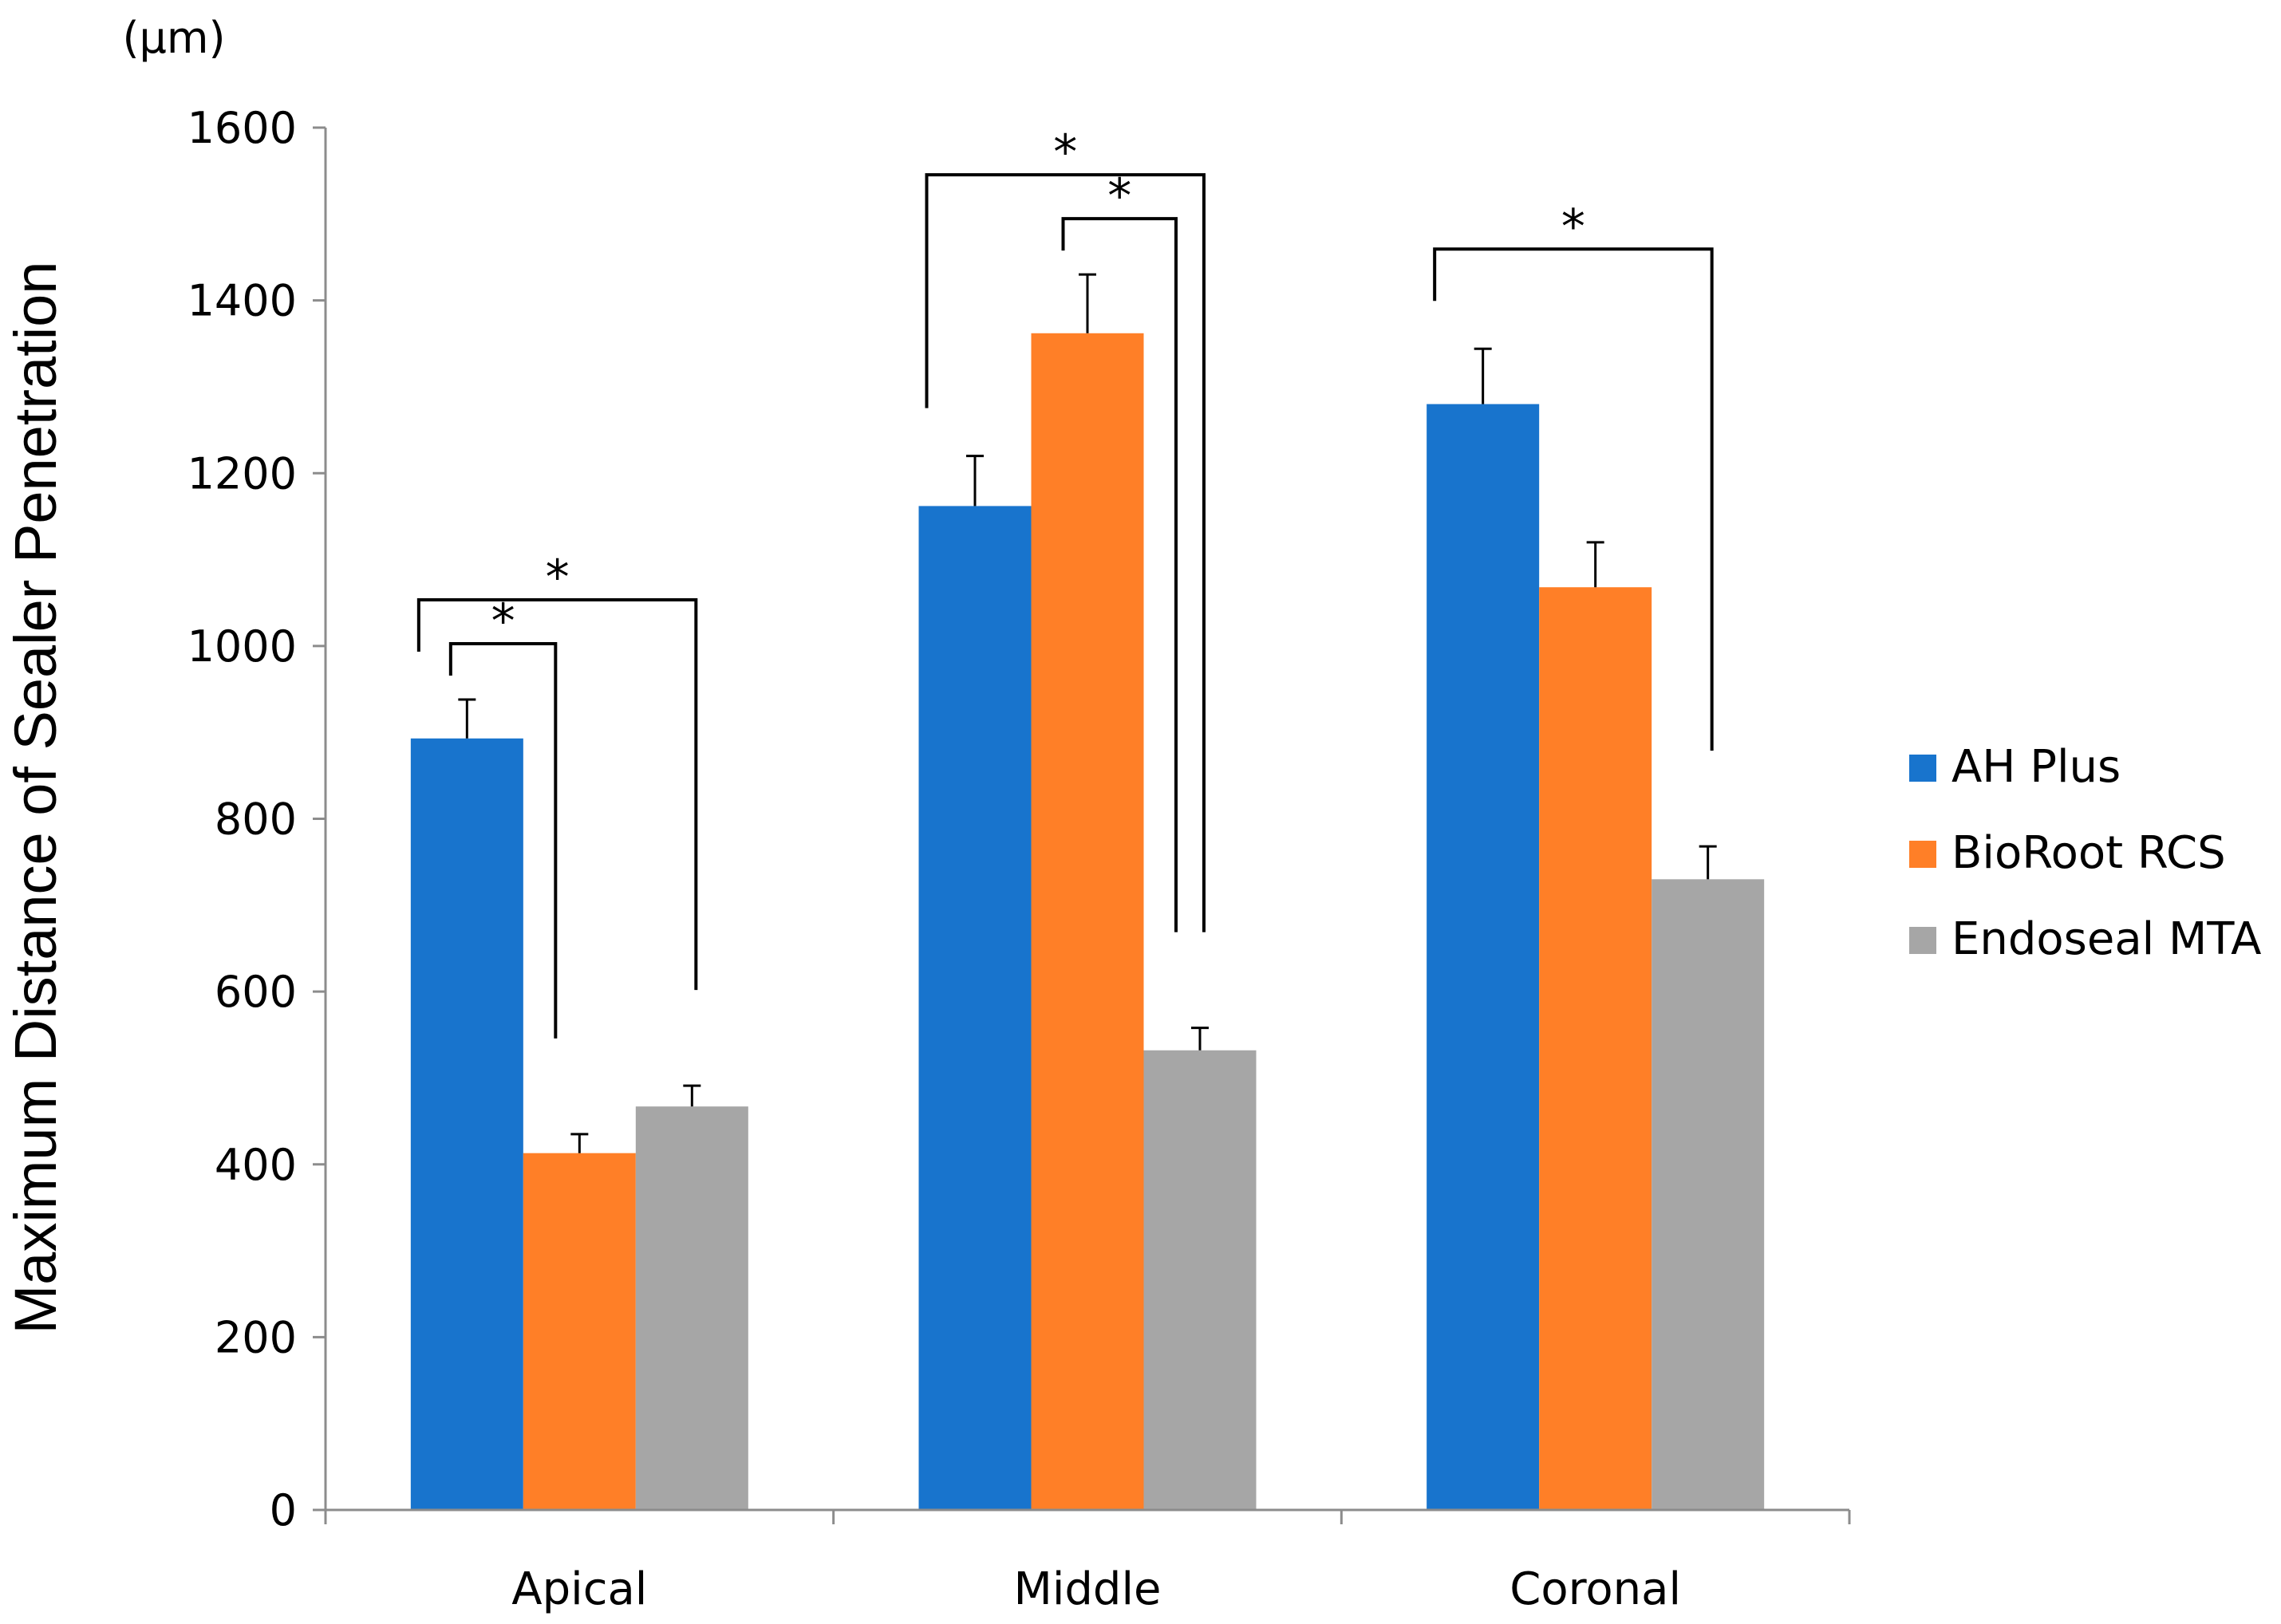 The height and width of the screenshot is (1624, 2281). What do you see at coordinates (242, 474) in the screenshot?
I see `y-tick-label: 1200` at bounding box center [242, 474].